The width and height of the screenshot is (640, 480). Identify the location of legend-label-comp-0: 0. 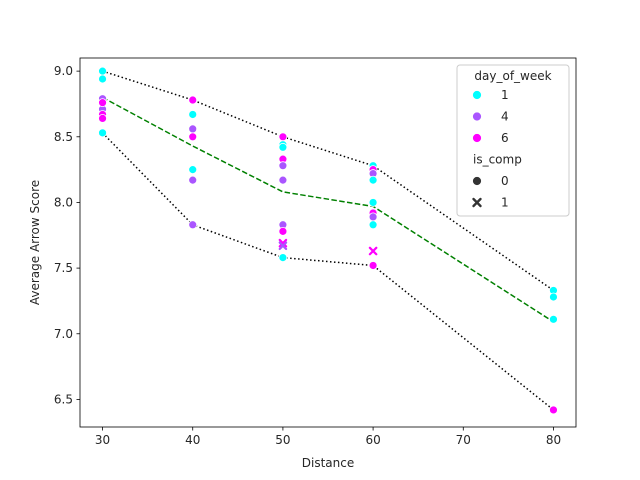
(505, 181).